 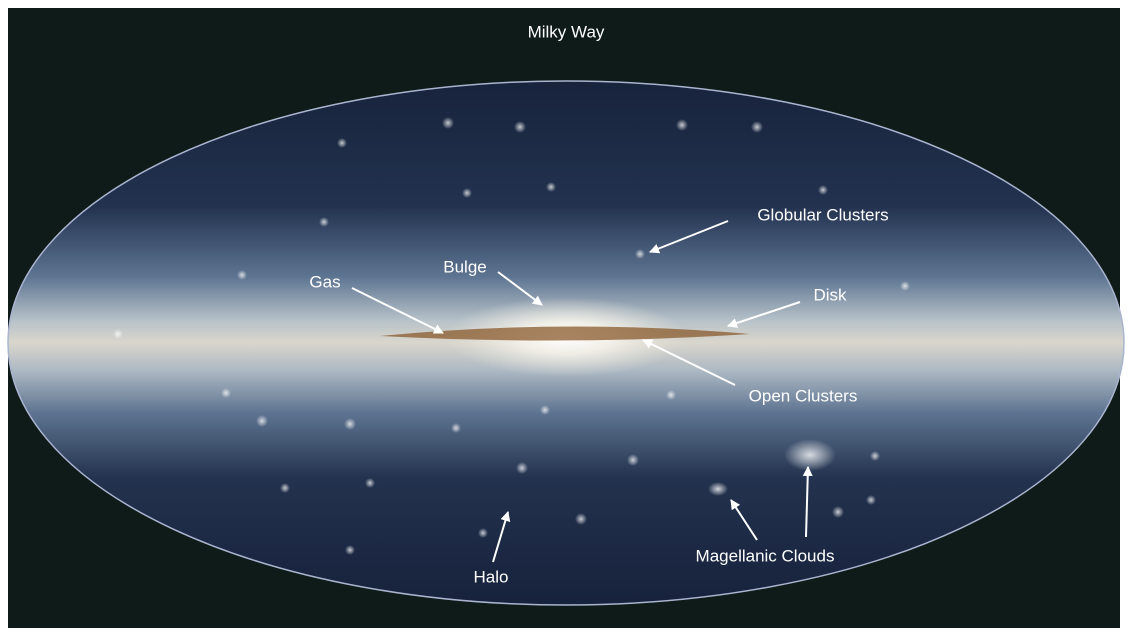 What do you see at coordinates (765, 555) in the screenshot?
I see `label: Magellanic Clouds` at bounding box center [765, 555].